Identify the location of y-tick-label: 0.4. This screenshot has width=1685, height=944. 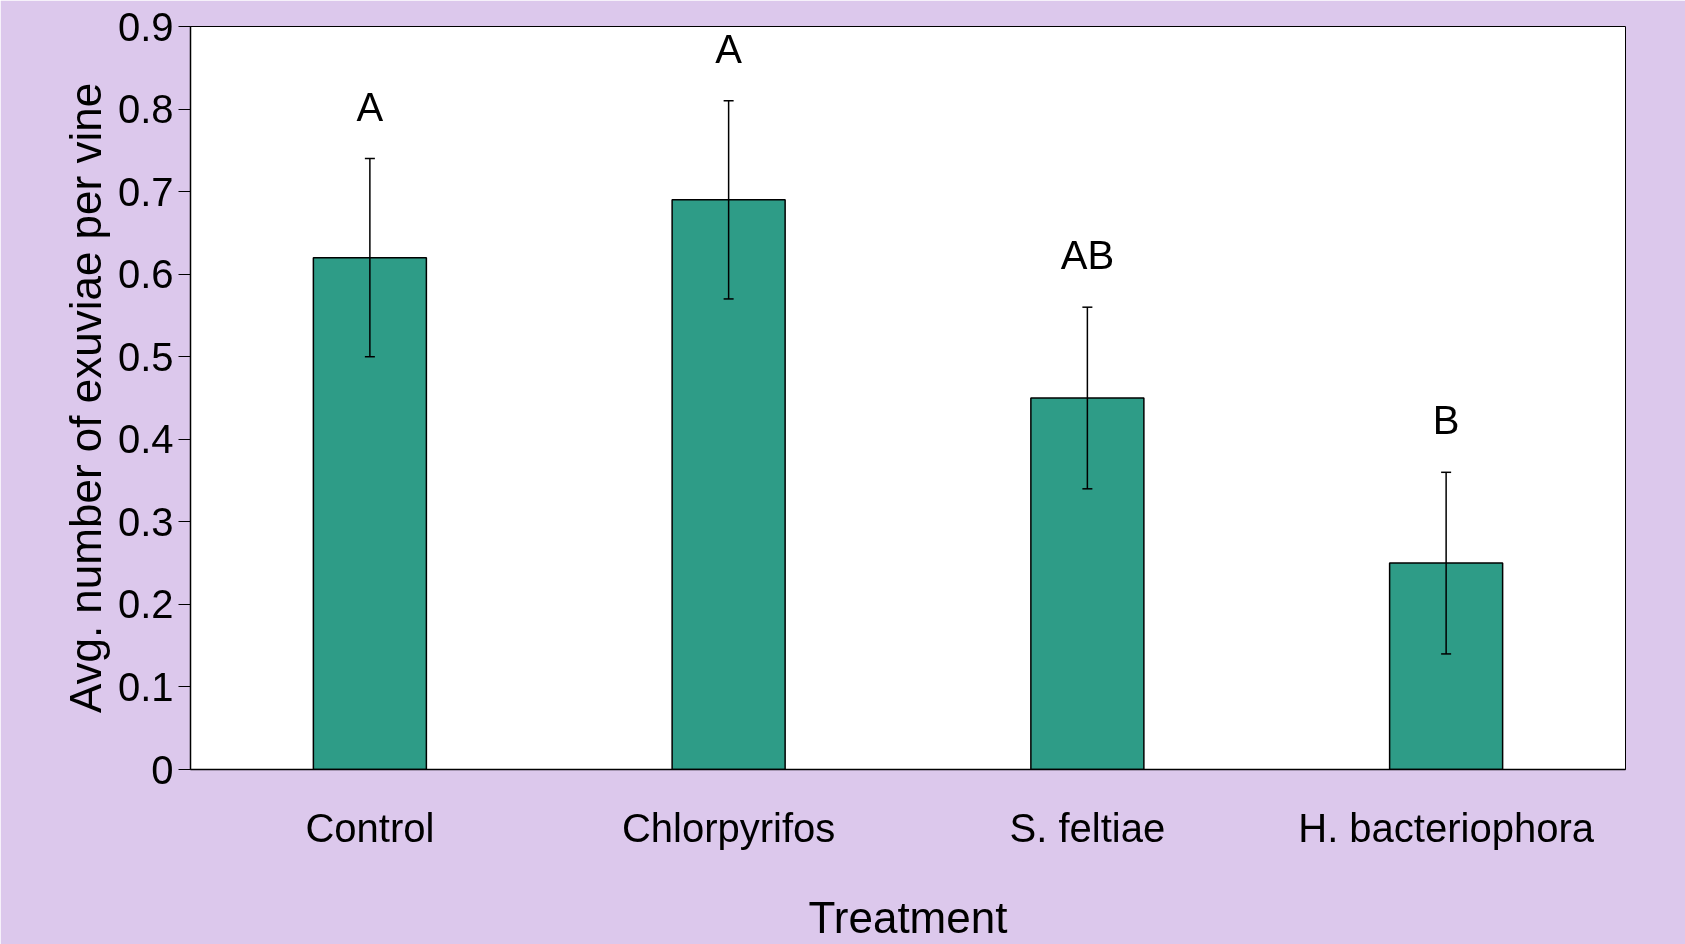
(145, 439).